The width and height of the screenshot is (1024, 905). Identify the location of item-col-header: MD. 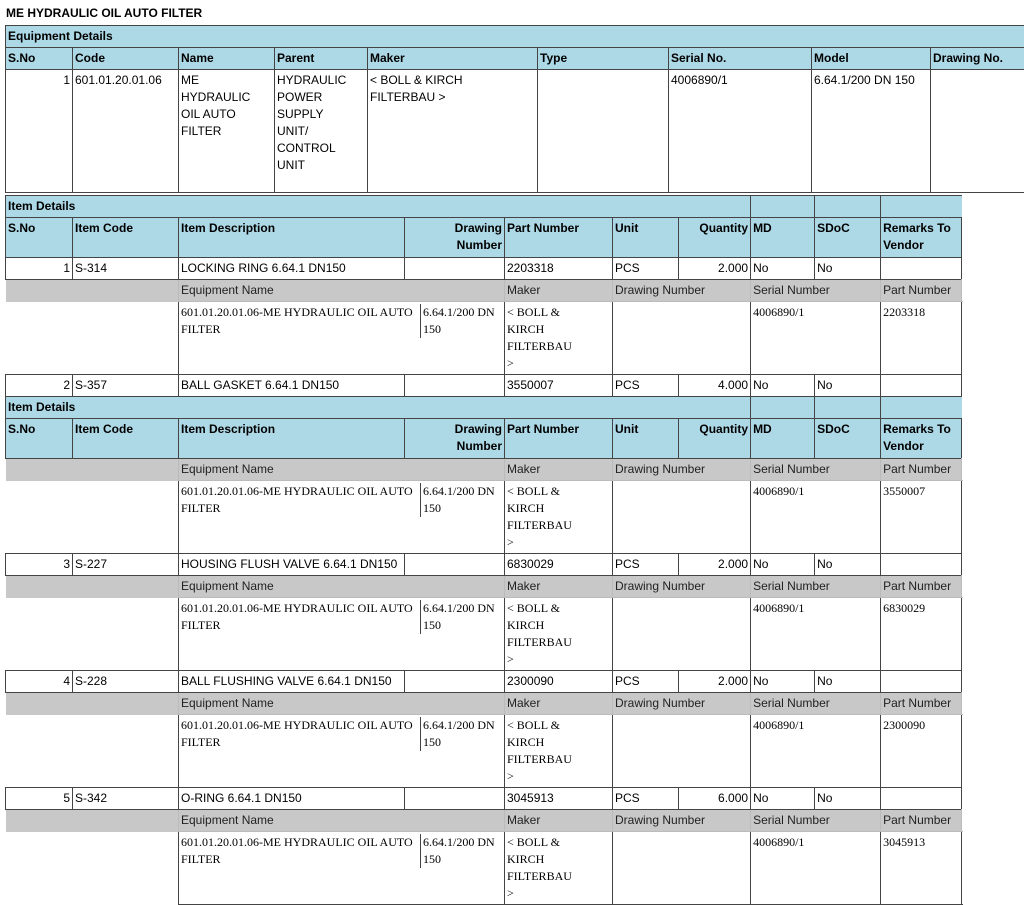
(783, 238).